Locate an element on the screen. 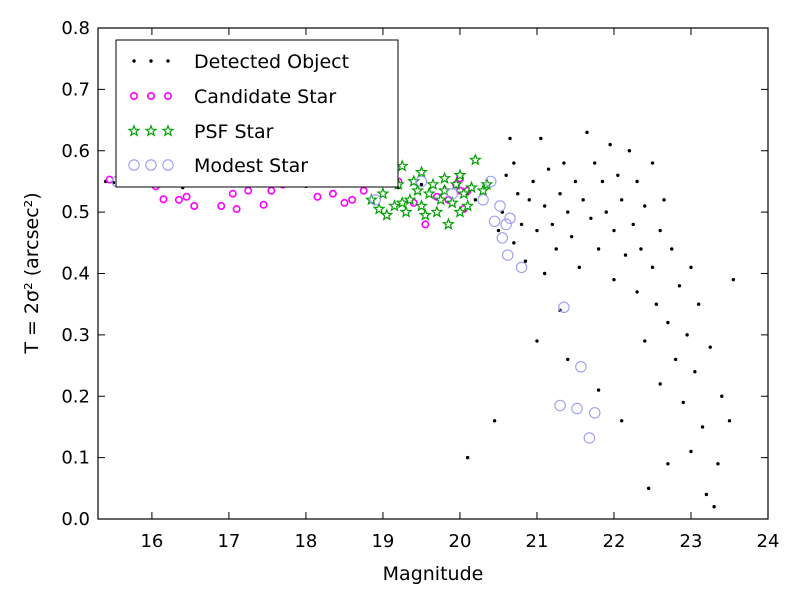 The width and height of the screenshot is (800, 600). legend-entry-candidate-star: Candidate Star is located at coordinates (233, 97).